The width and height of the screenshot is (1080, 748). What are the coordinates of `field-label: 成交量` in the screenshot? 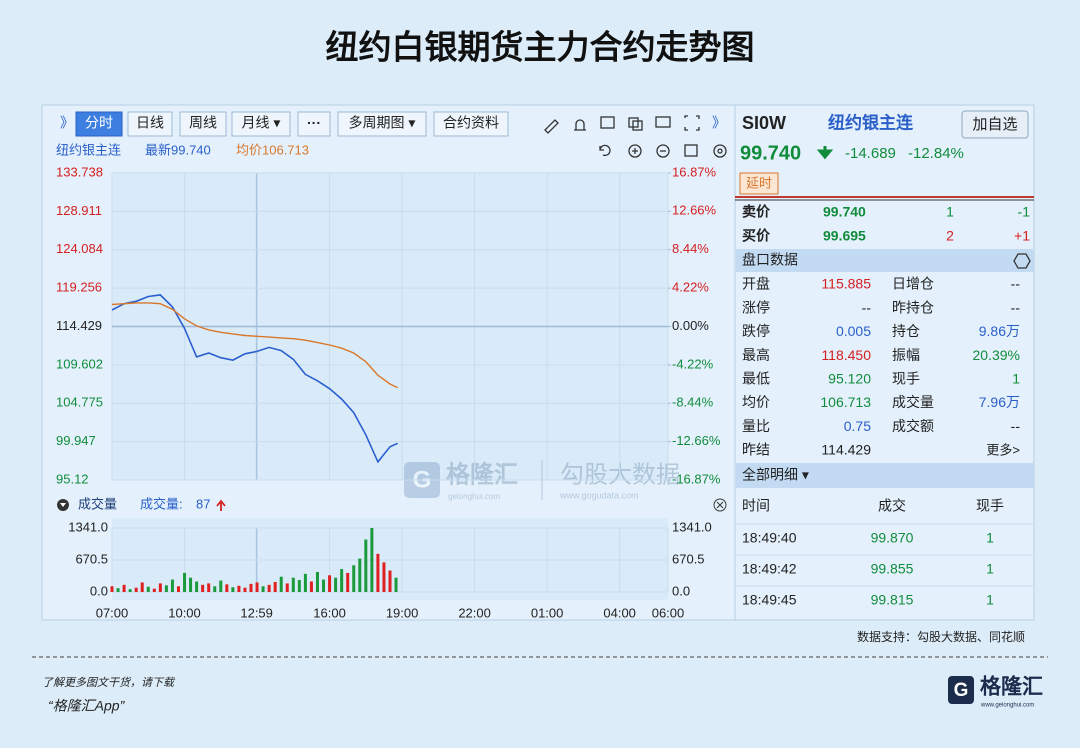 It's located at (913, 402).